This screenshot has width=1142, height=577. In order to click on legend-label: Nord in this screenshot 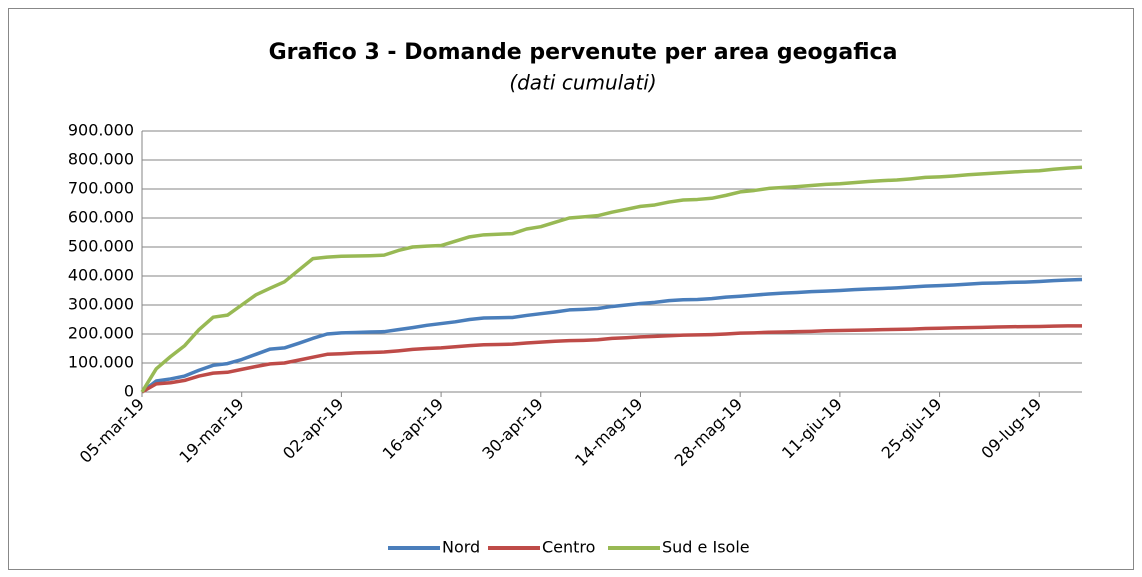, I will do `click(461, 547)`.